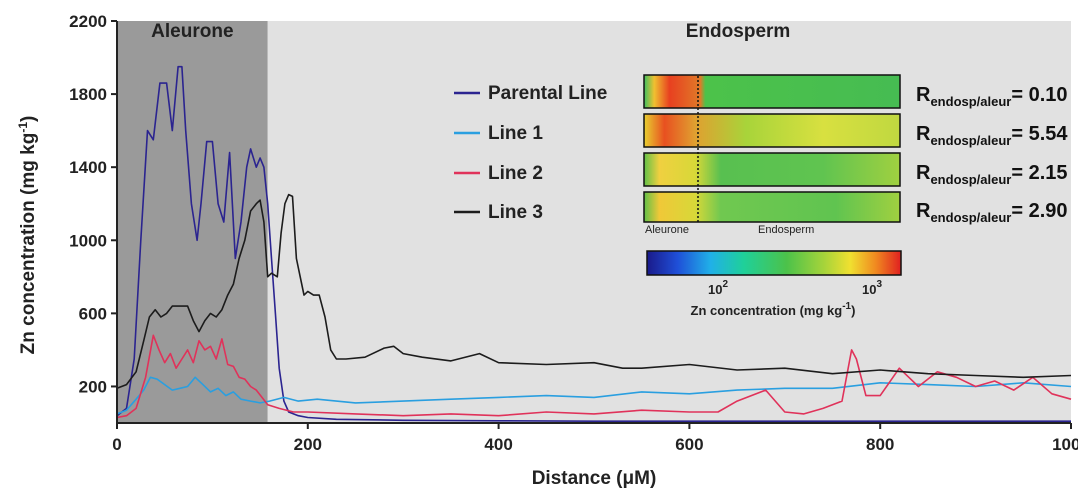 The image size is (1078, 493). What do you see at coordinates (879, 284) in the screenshot?
I see `colorbar-tick-2-sup: 3` at bounding box center [879, 284].